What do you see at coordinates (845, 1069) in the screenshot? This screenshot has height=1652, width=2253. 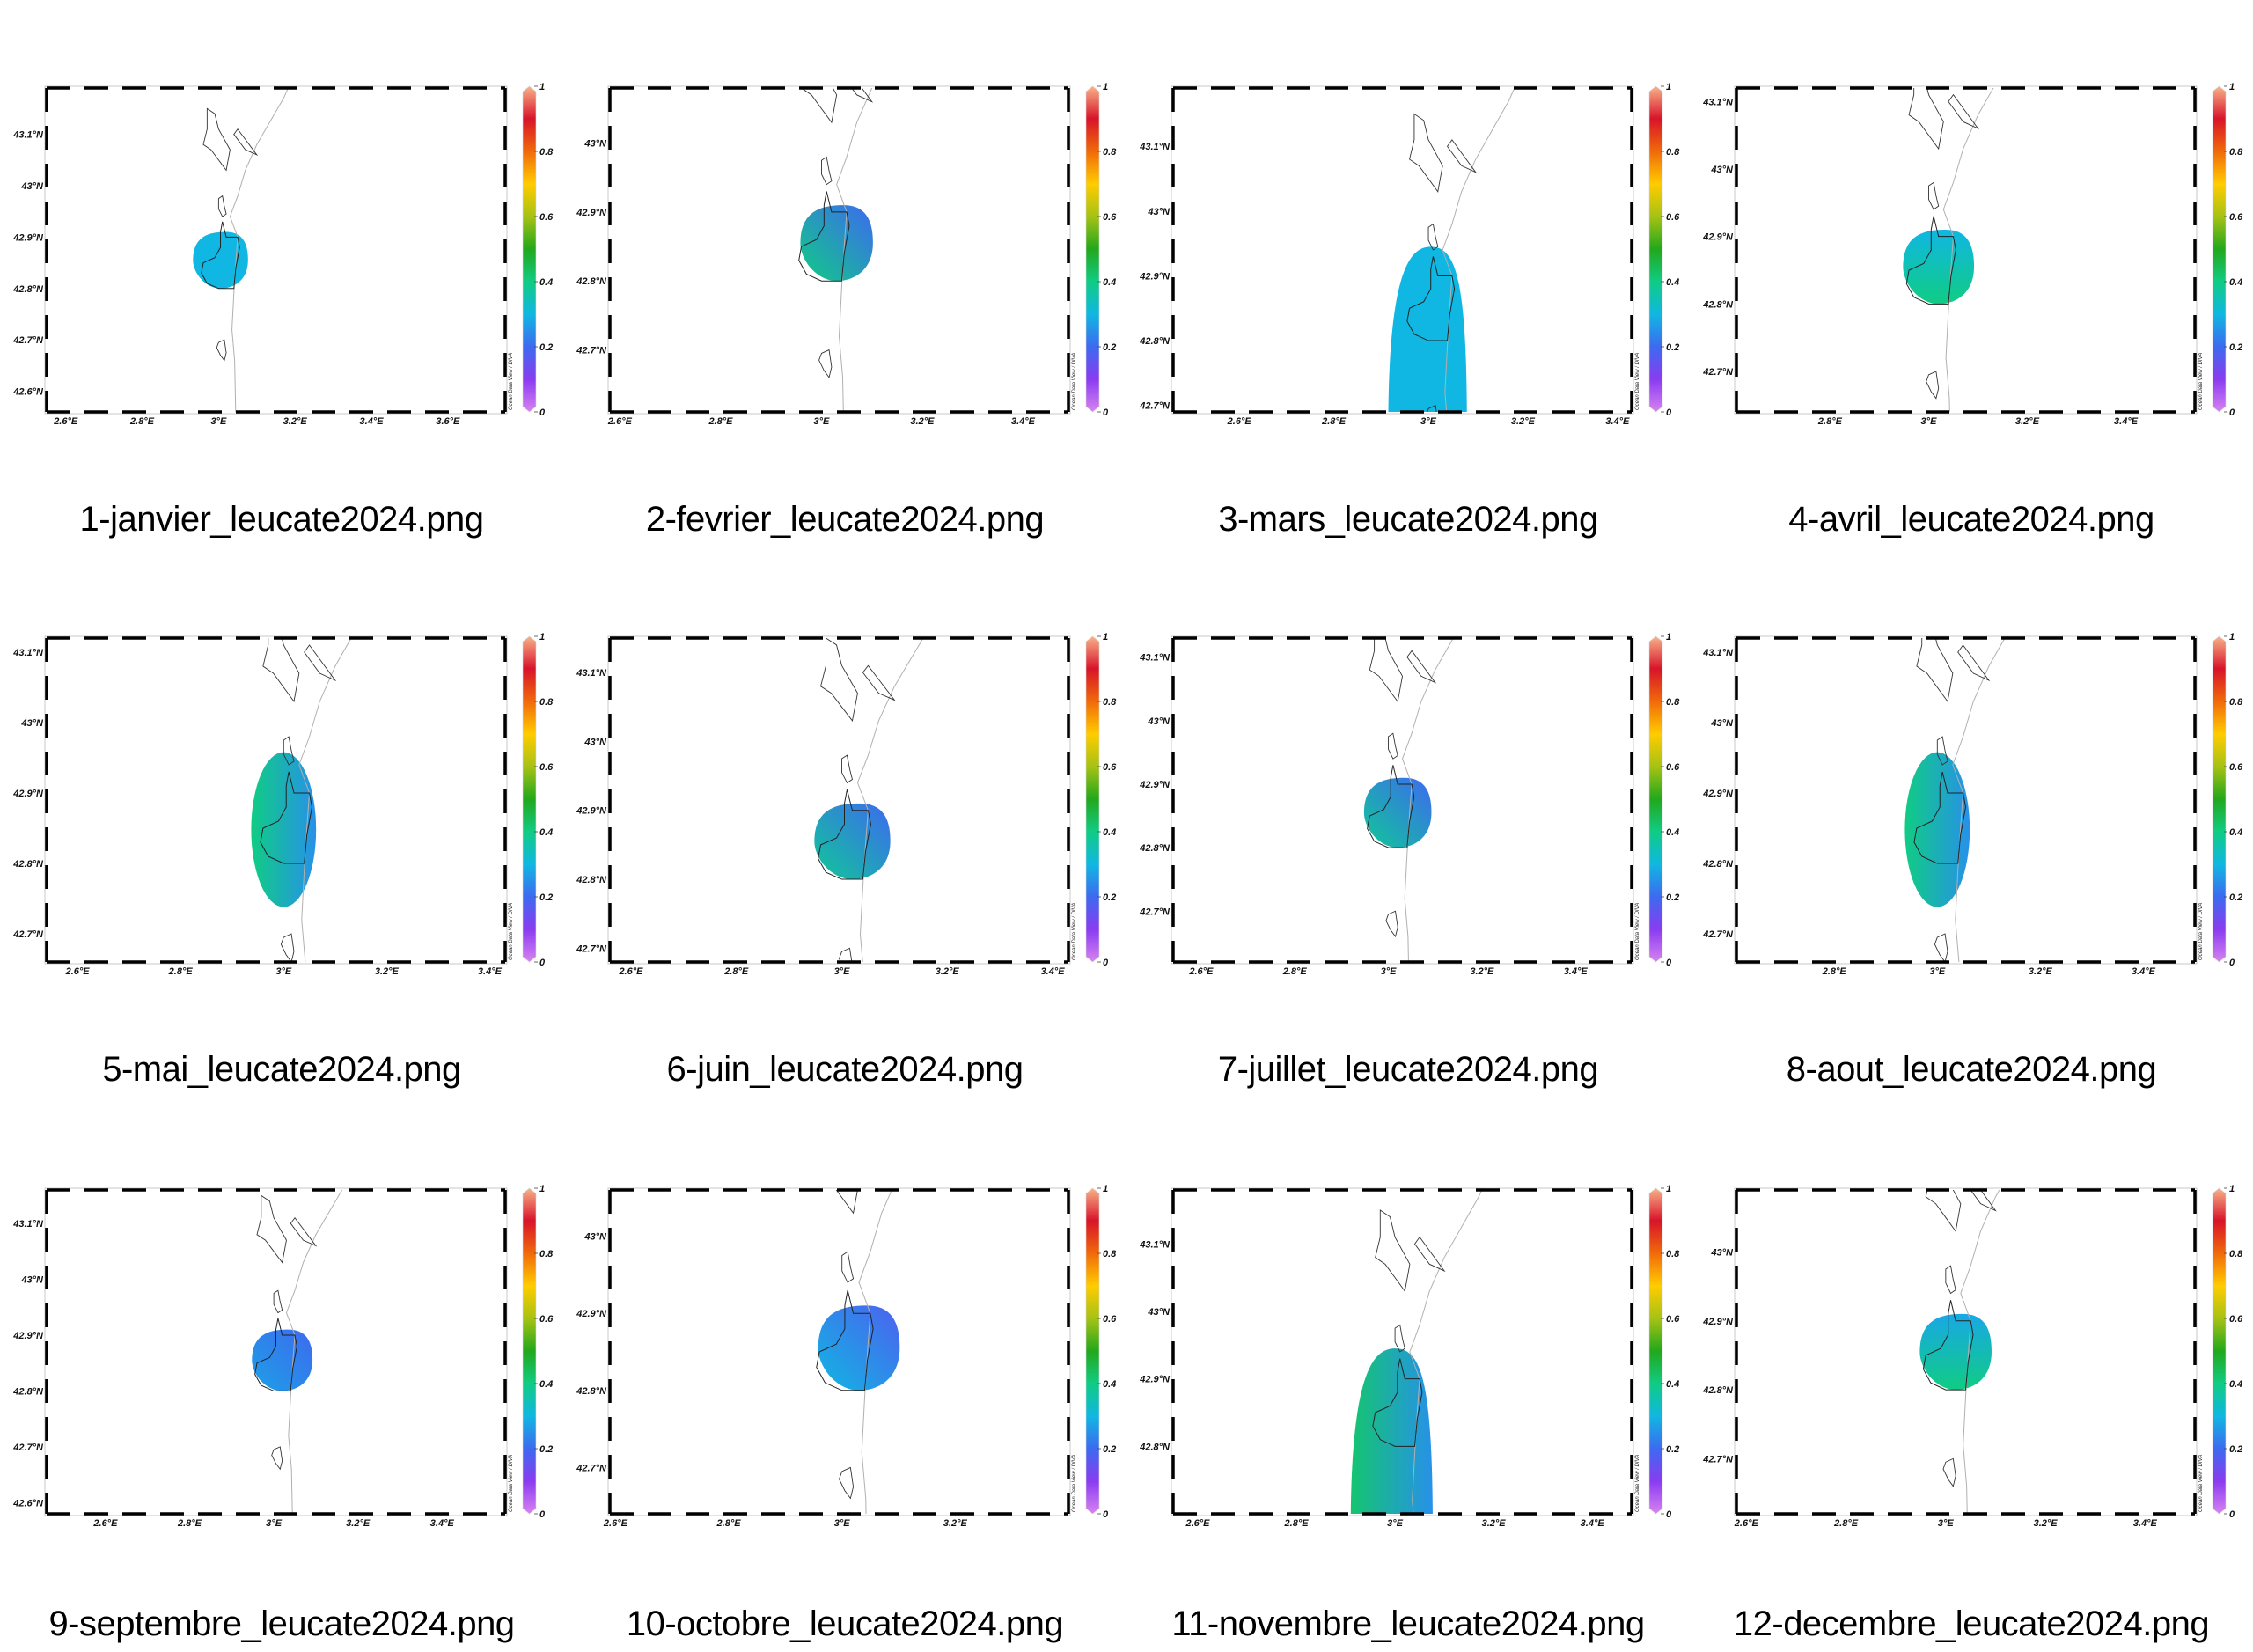 I see `file-name-caption: 6-juin_leucate2024.png` at bounding box center [845, 1069].